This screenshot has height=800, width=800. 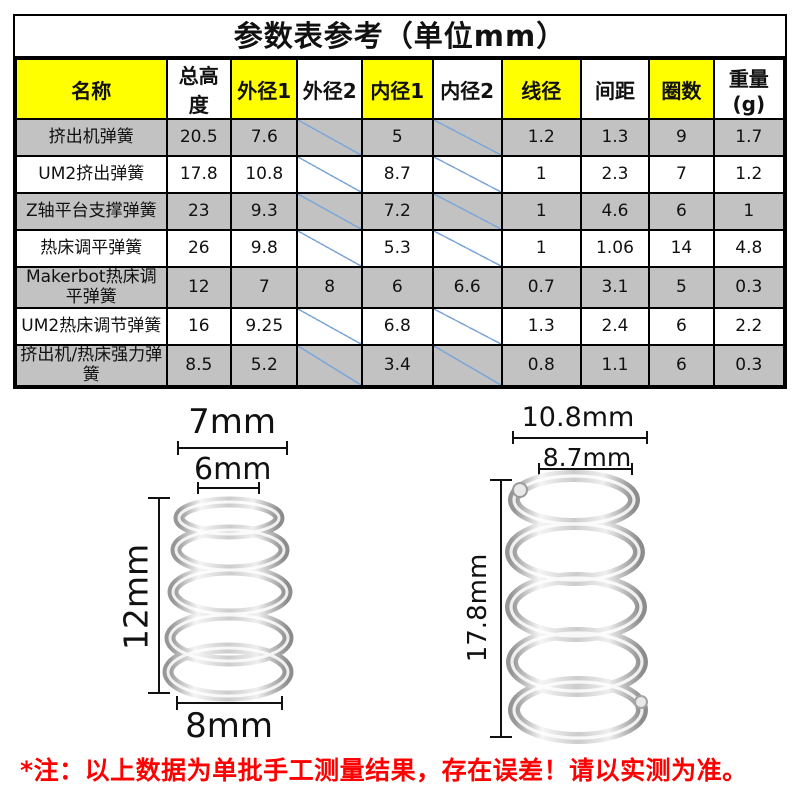 I want to click on spec-value-cell: 12, so click(x=199, y=287).